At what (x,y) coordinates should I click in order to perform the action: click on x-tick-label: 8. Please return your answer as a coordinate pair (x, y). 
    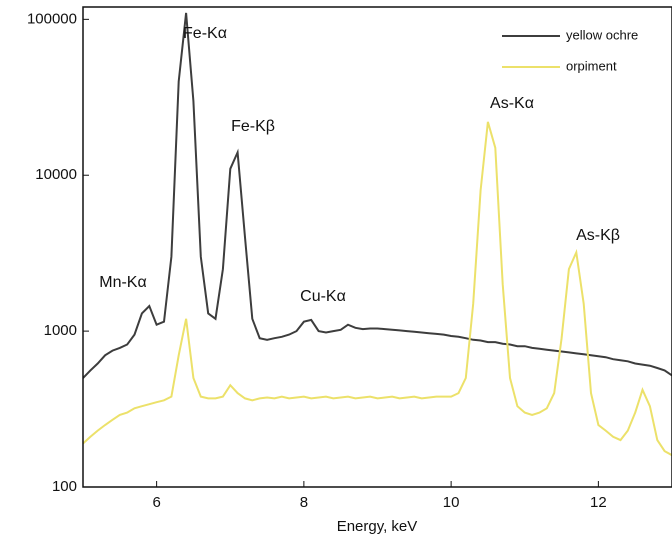
    Looking at the image, I should click on (304, 502).